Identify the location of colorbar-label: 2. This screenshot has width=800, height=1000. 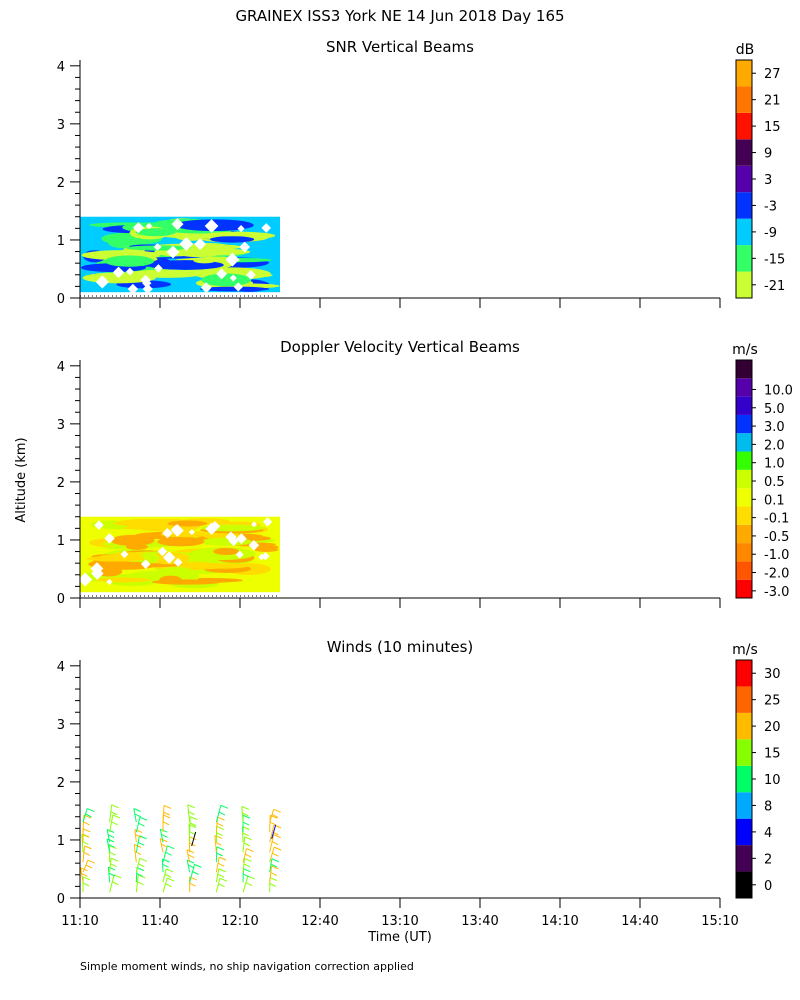
(768, 859).